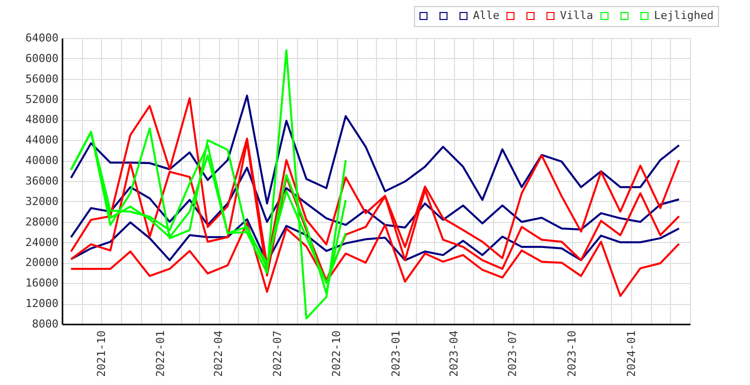  Describe the element at coordinates (101, 353) in the screenshot. I see `x-tick-label: 2021-10` at that location.